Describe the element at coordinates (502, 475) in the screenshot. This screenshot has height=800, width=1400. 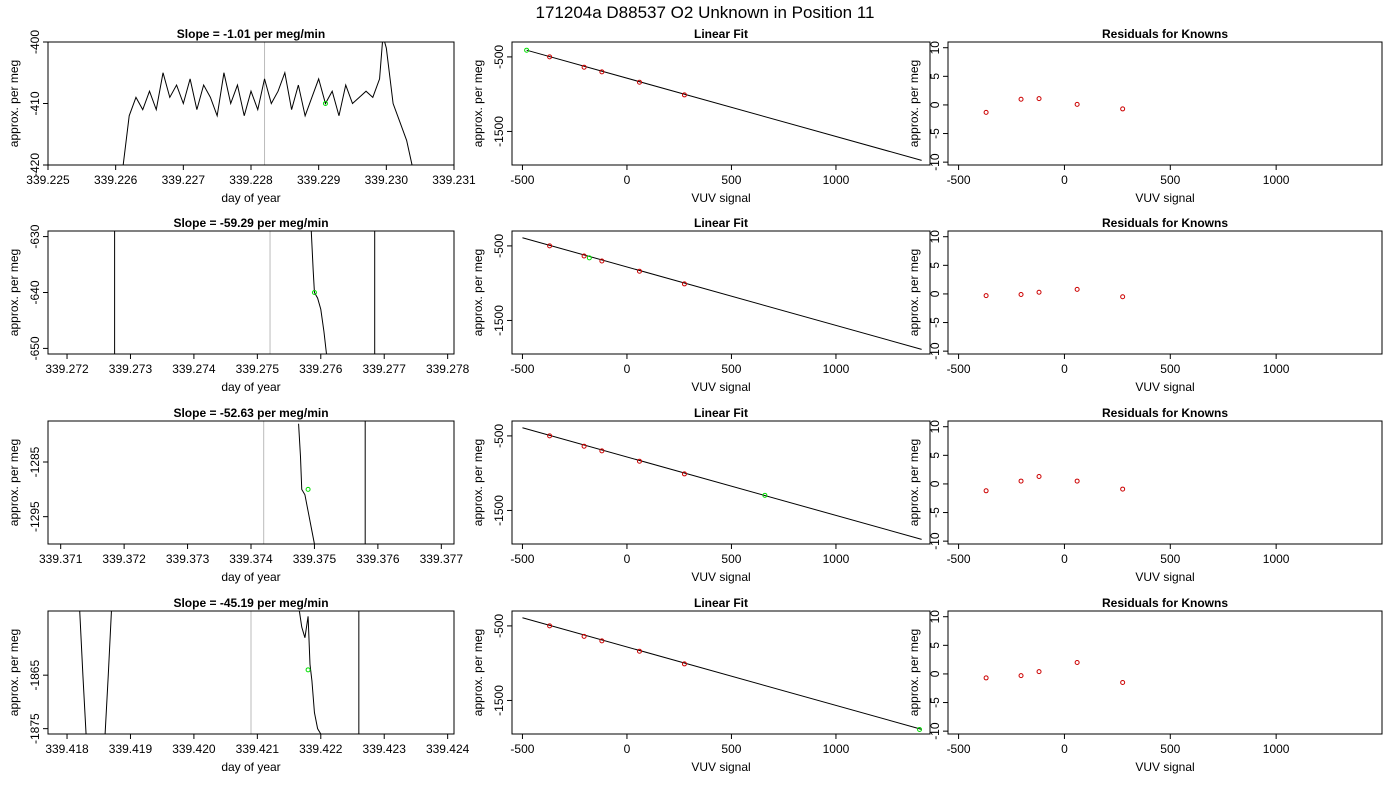
I see `y-axis: -500 -1500` at that location.